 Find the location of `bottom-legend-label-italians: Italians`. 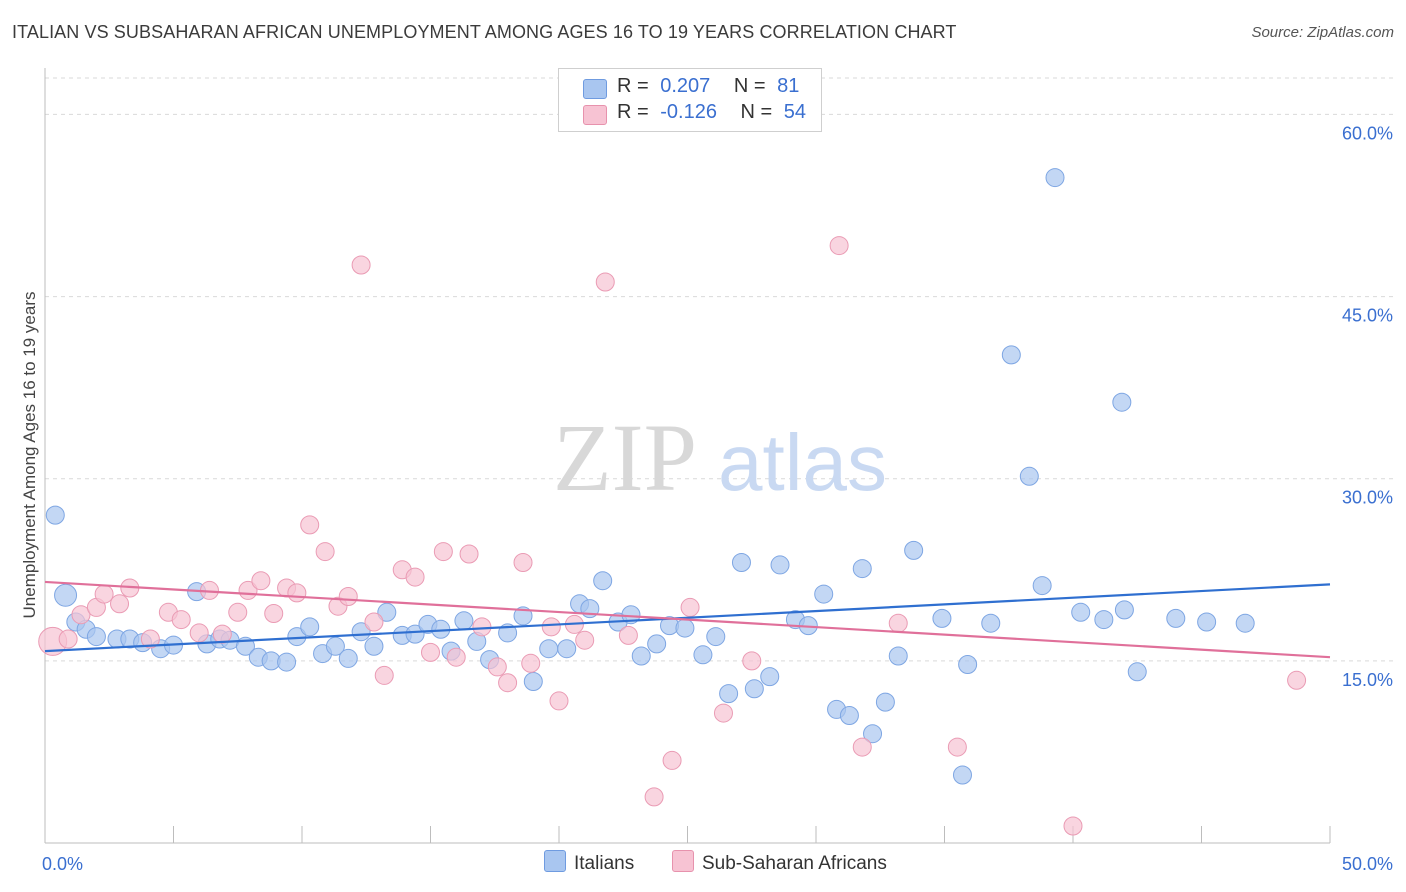

bottom-legend-label-italians: Italians is located at coordinates (604, 863).